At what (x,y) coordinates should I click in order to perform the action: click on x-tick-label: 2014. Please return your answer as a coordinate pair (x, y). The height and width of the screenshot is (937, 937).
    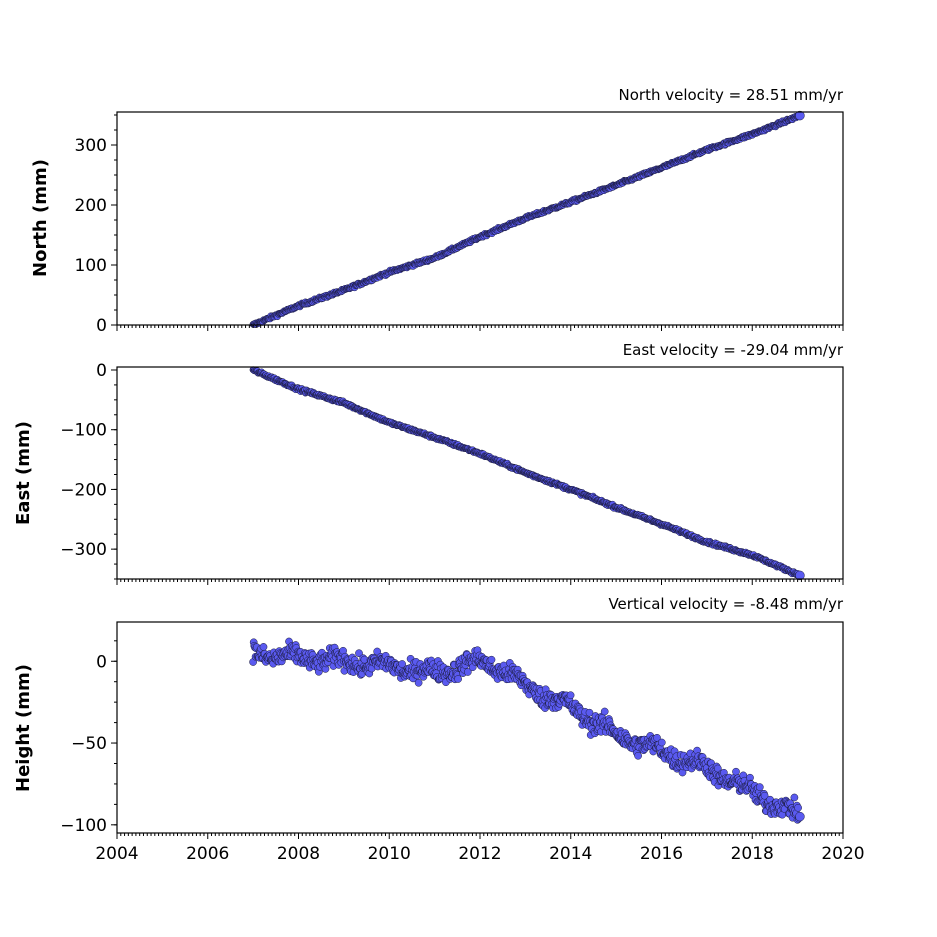
    Looking at the image, I should click on (570, 854).